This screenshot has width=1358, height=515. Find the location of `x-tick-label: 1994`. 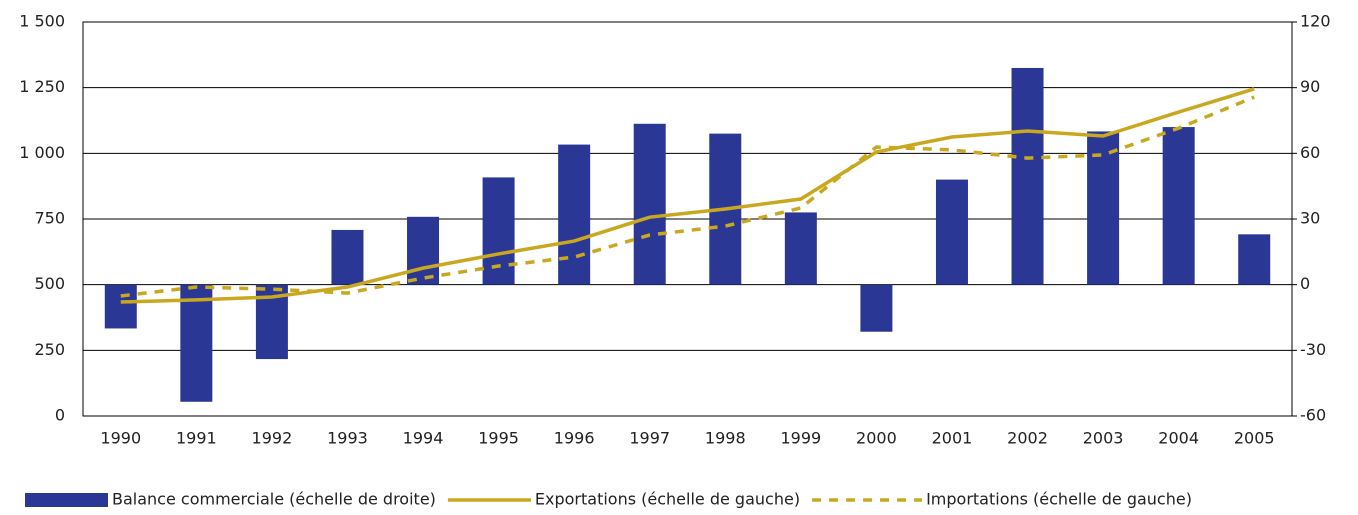

x-tick-label: 1994 is located at coordinates (423, 438).